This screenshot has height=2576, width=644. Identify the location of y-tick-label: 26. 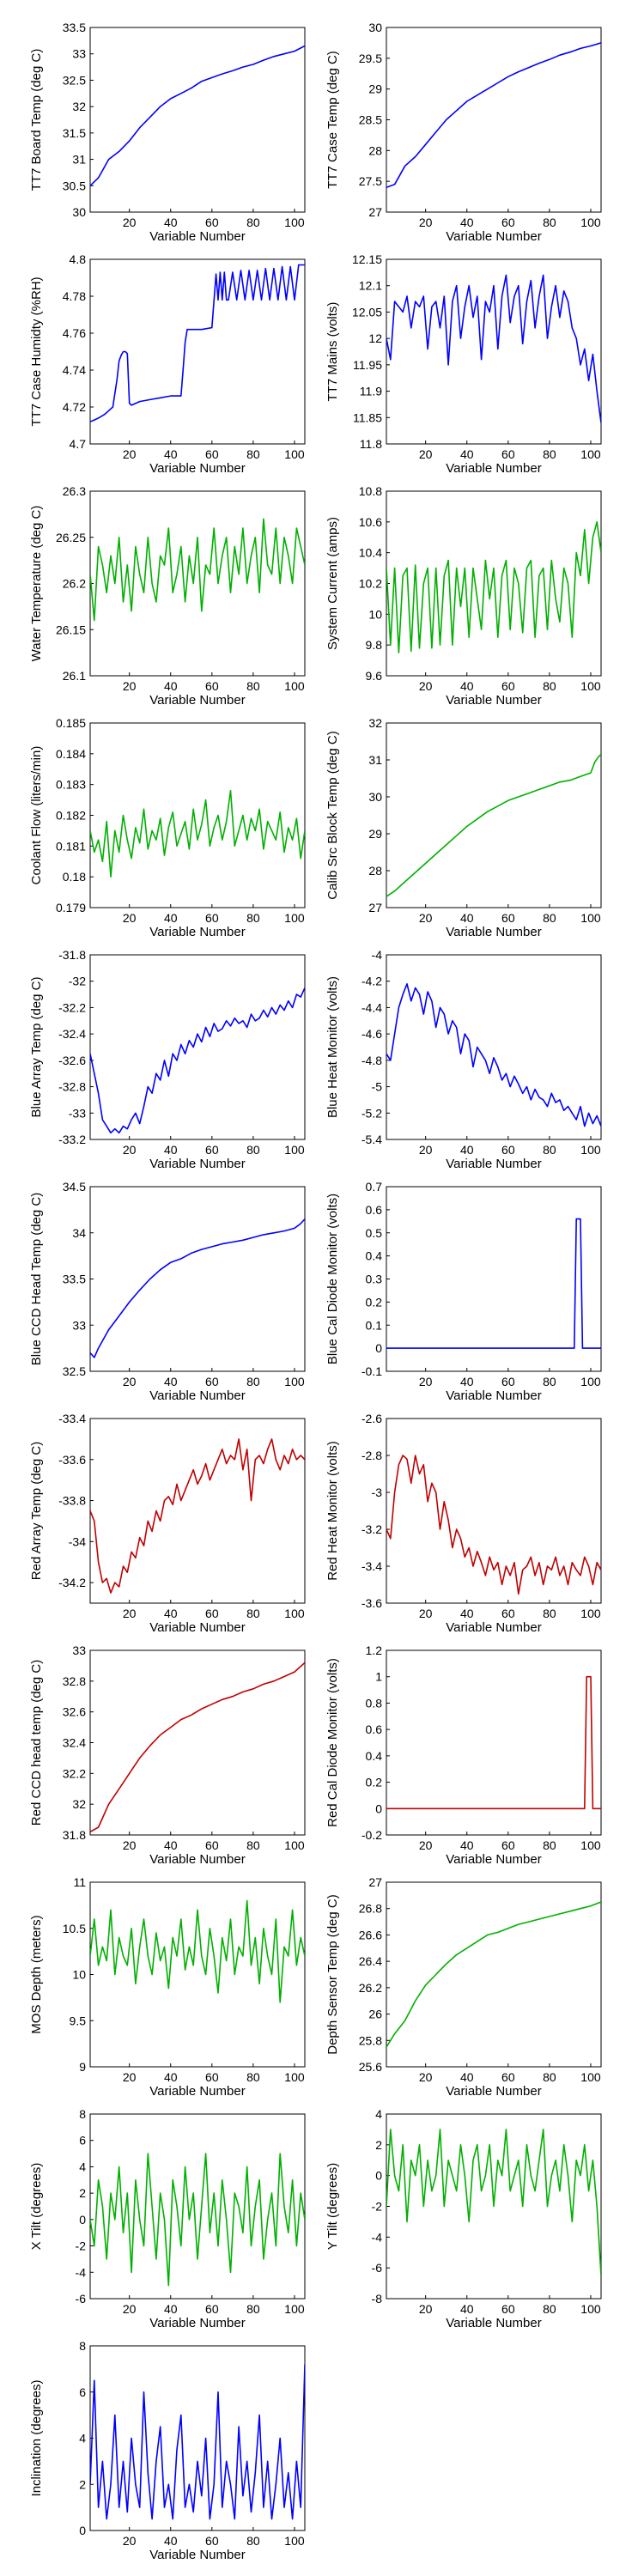
(375, 2014).